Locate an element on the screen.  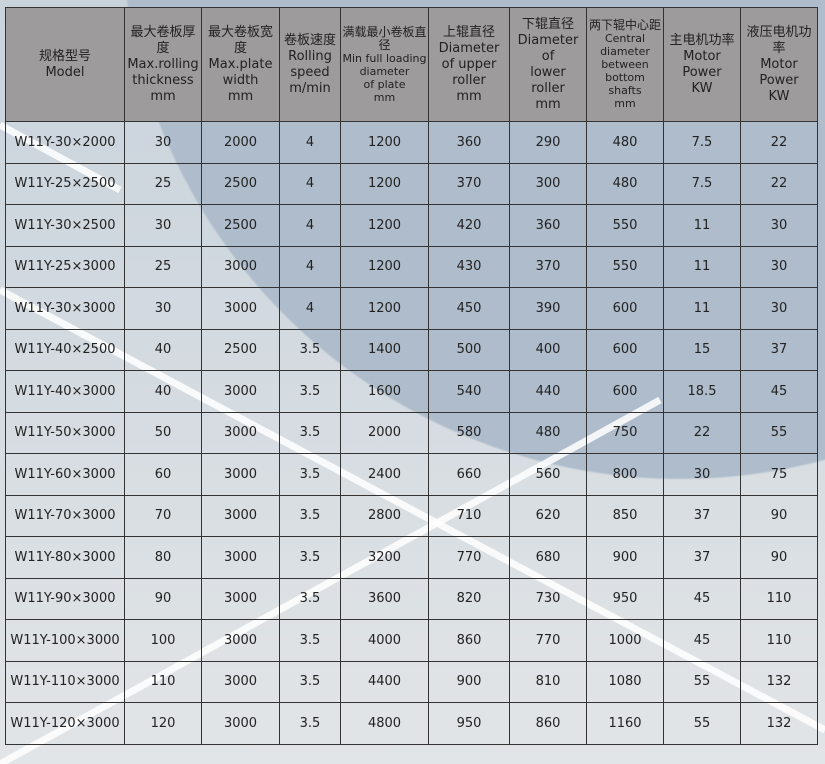
table-cell: 2400 is located at coordinates (384, 474).